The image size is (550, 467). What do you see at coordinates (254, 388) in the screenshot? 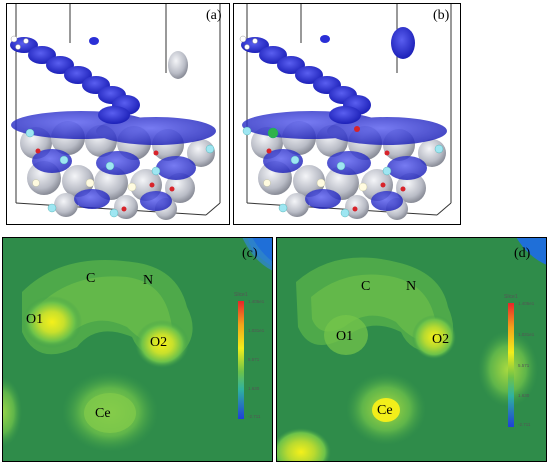
I see `colorbar-c-tick: 1.630` at bounding box center [254, 388].